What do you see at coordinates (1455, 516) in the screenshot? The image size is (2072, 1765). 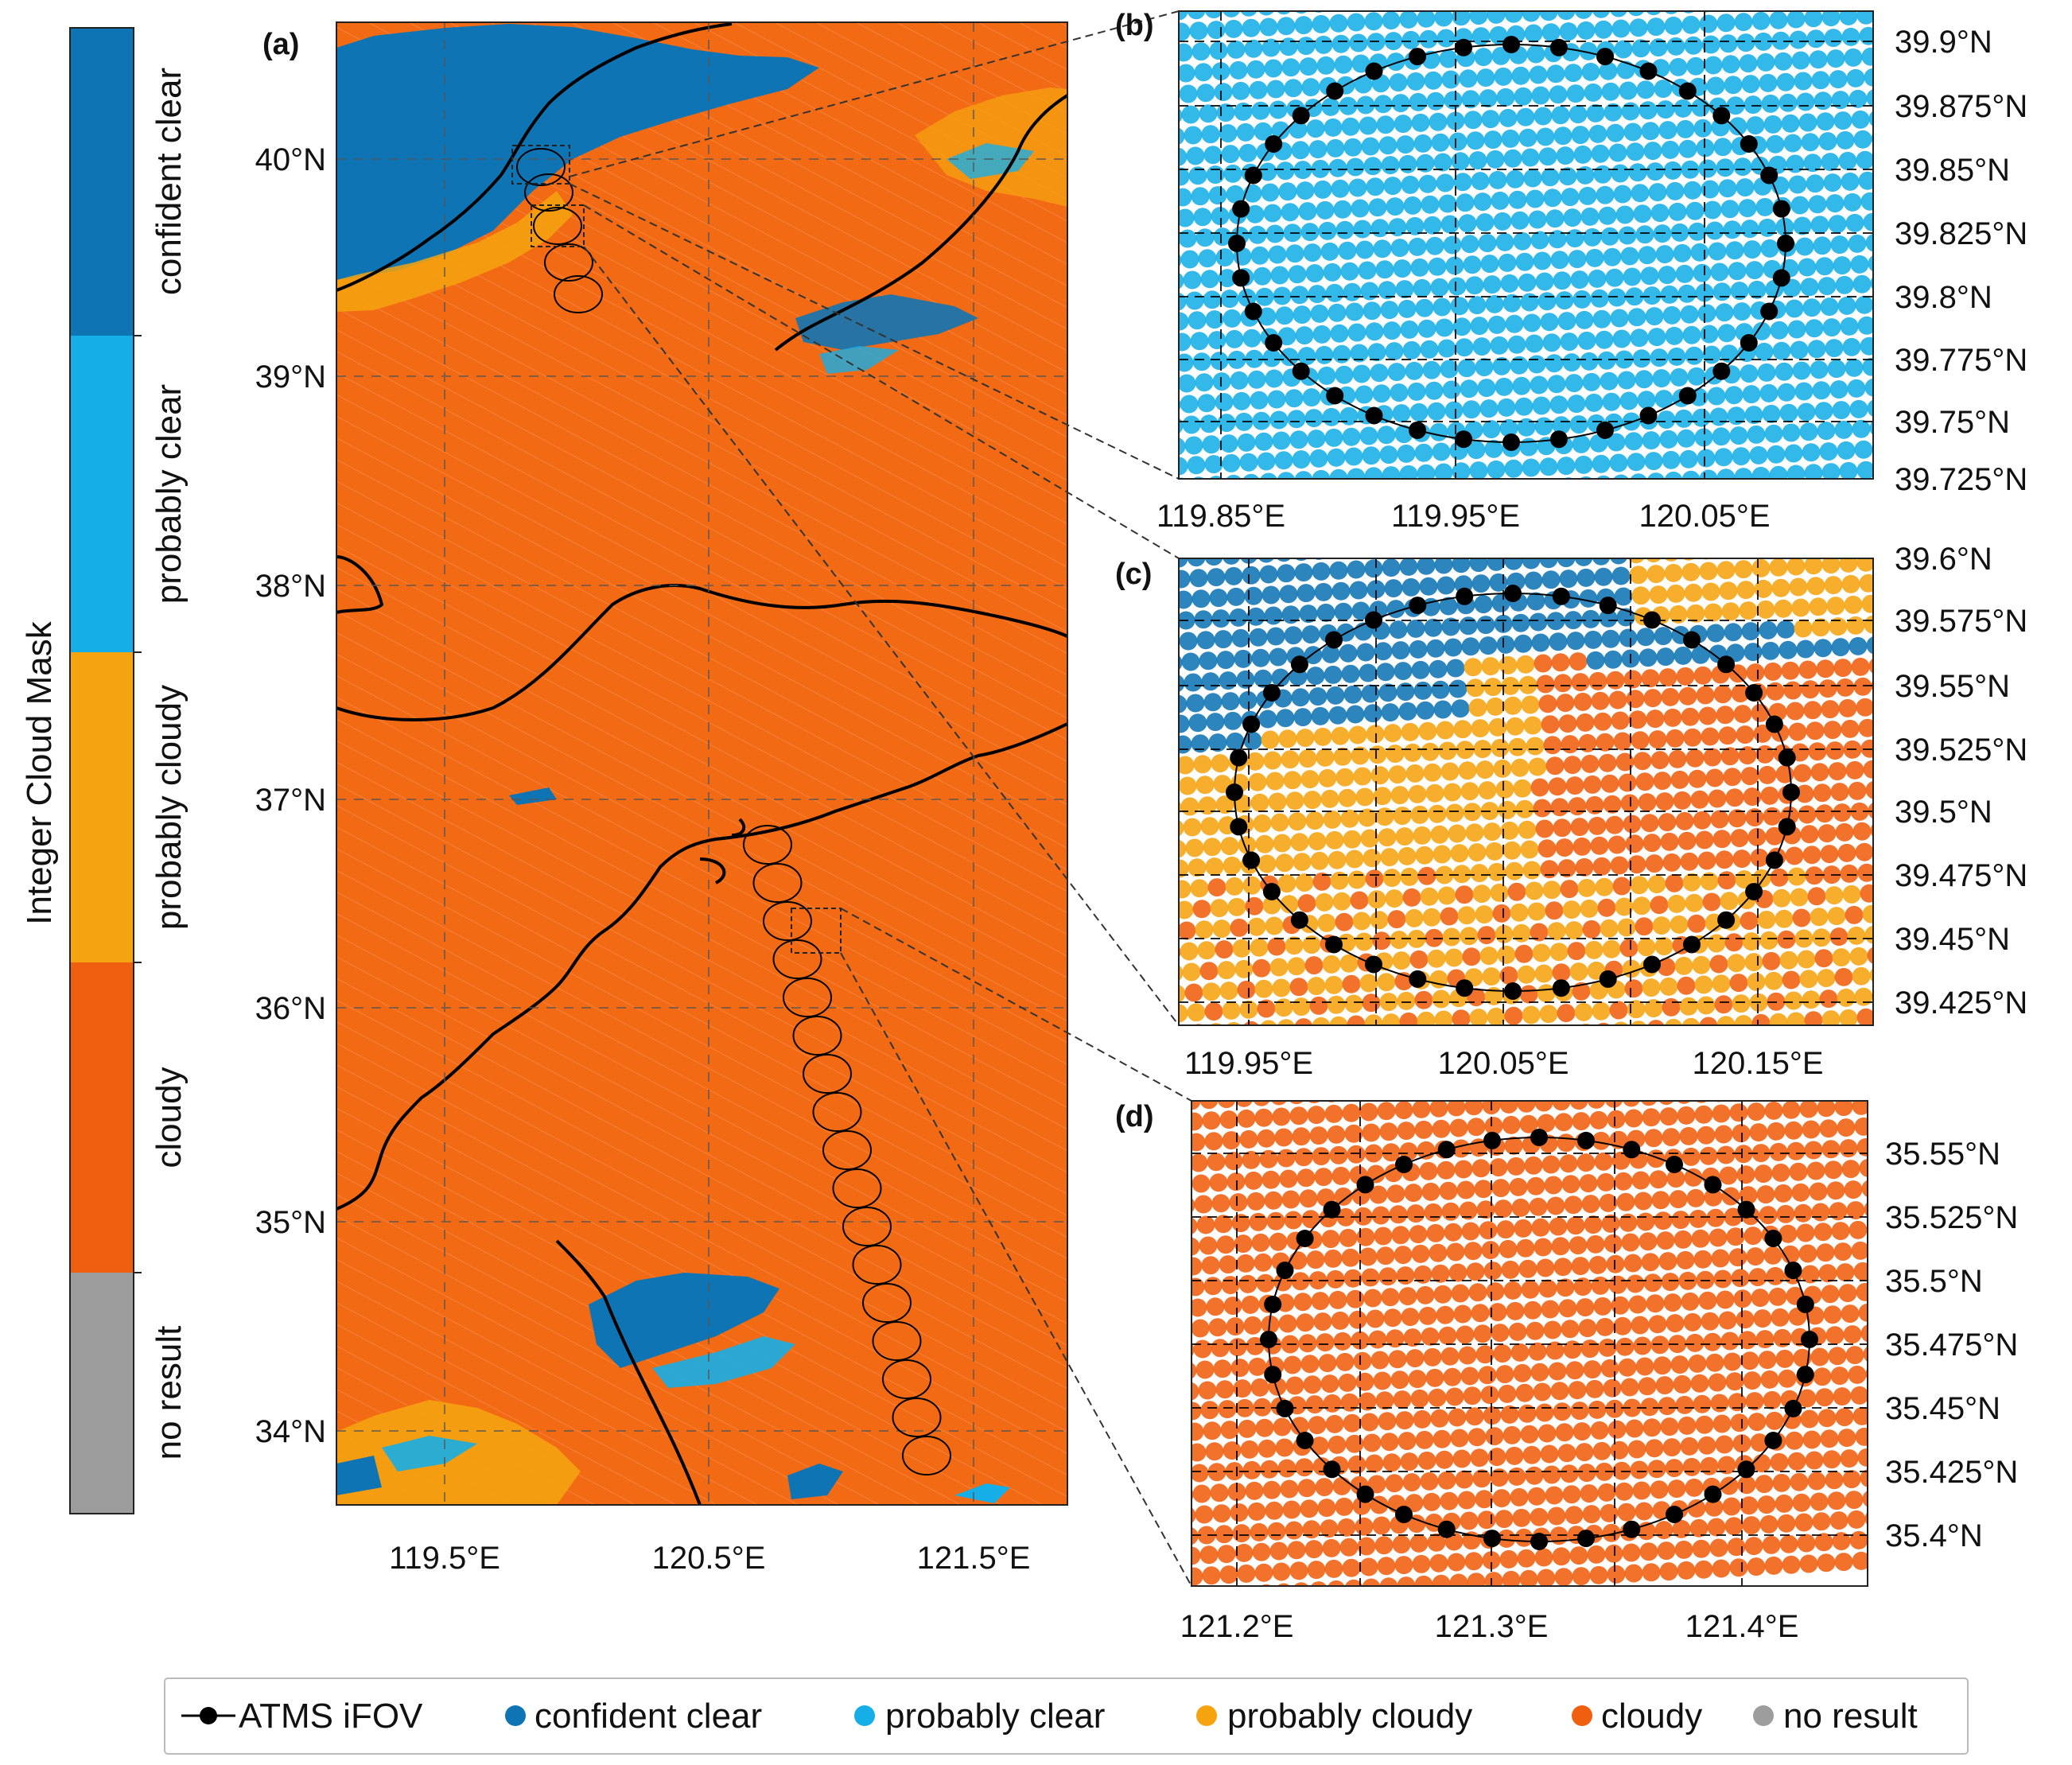 I see `panel-b-lon-tick: 119.95°E` at bounding box center [1455, 516].